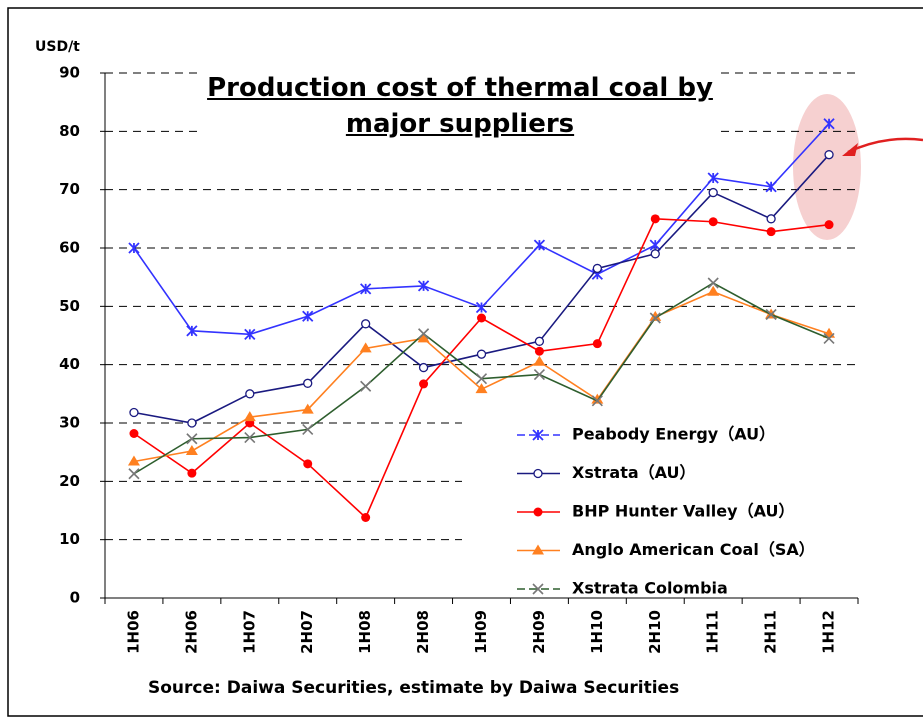 The width and height of the screenshot is (923, 724). What do you see at coordinates (69, 248) in the screenshot?
I see `y-tick-label: 60` at bounding box center [69, 248].